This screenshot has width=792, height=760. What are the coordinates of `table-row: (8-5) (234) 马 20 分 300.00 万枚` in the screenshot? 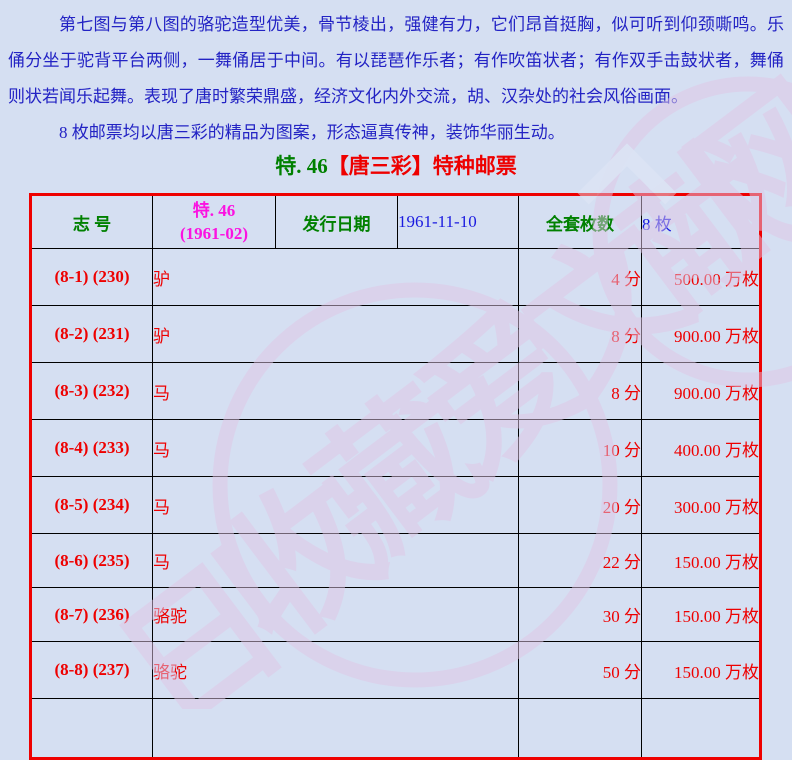 It's located at (395, 505).